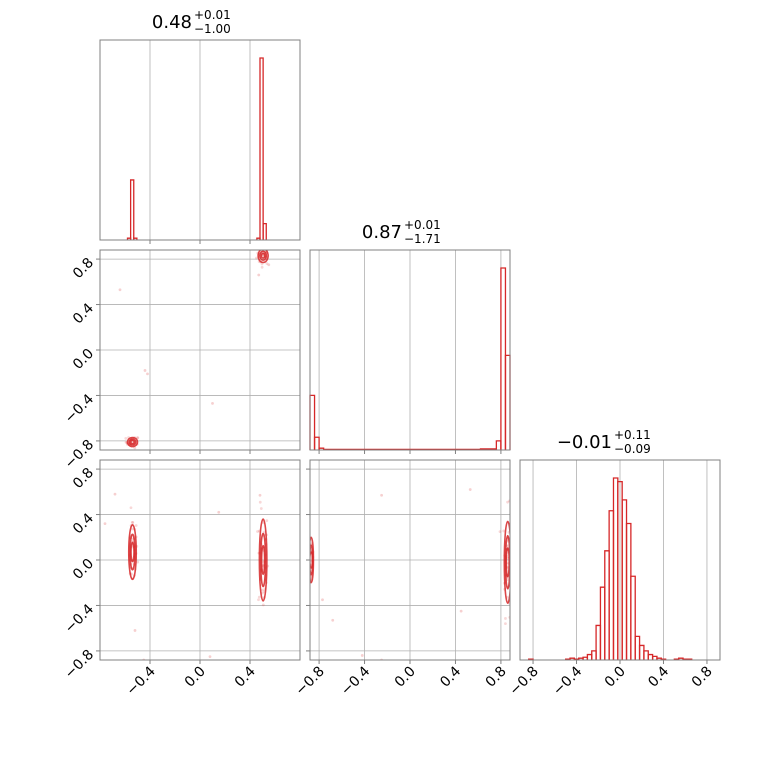 The height and width of the screenshot is (760, 760). I want to click on p5-xtick-label: −0.8, so click(310, 681).